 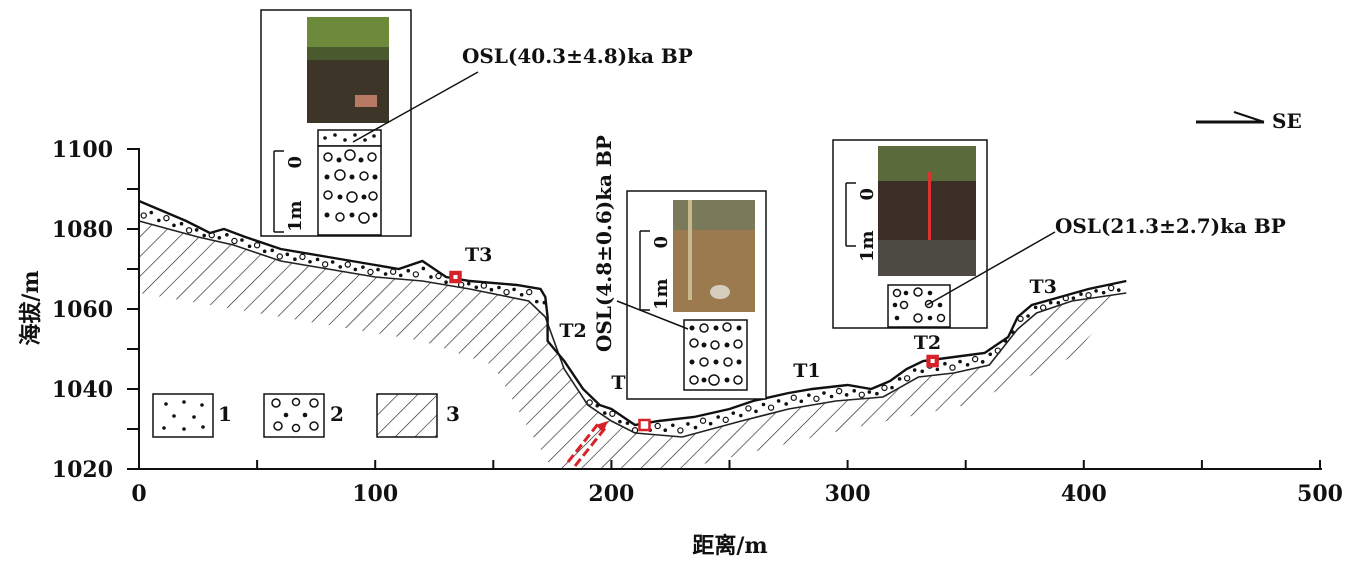 What do you see at coordinates (661, 242) in the screenshot?
I see `scale-top-2: 0` at bounding box center [661, 242].